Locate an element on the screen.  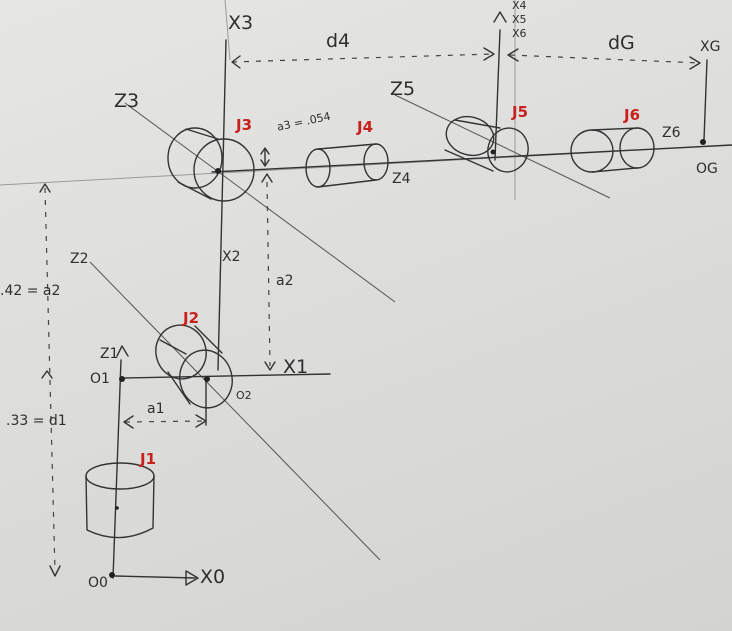
axis-label-x6: X6 is located at coordinates (519, 33).